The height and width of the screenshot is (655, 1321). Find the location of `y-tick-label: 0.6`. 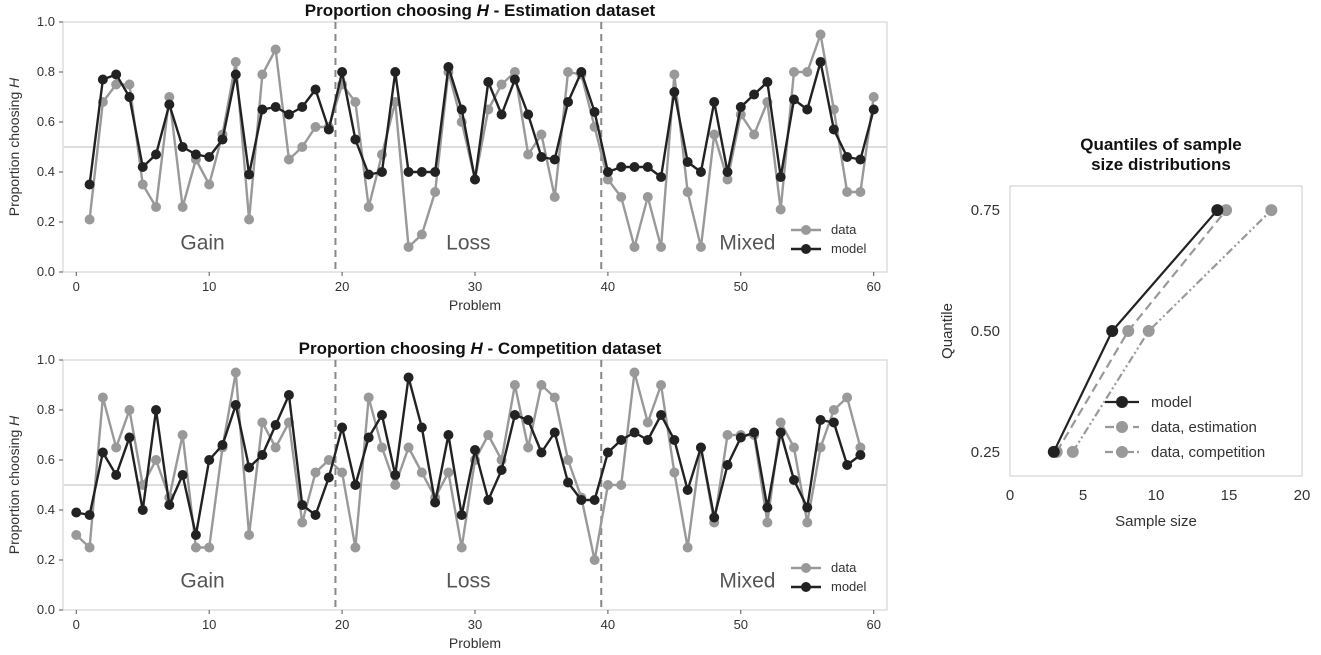

y-tick-label: 0.6 is located at coordinates (46, 459).